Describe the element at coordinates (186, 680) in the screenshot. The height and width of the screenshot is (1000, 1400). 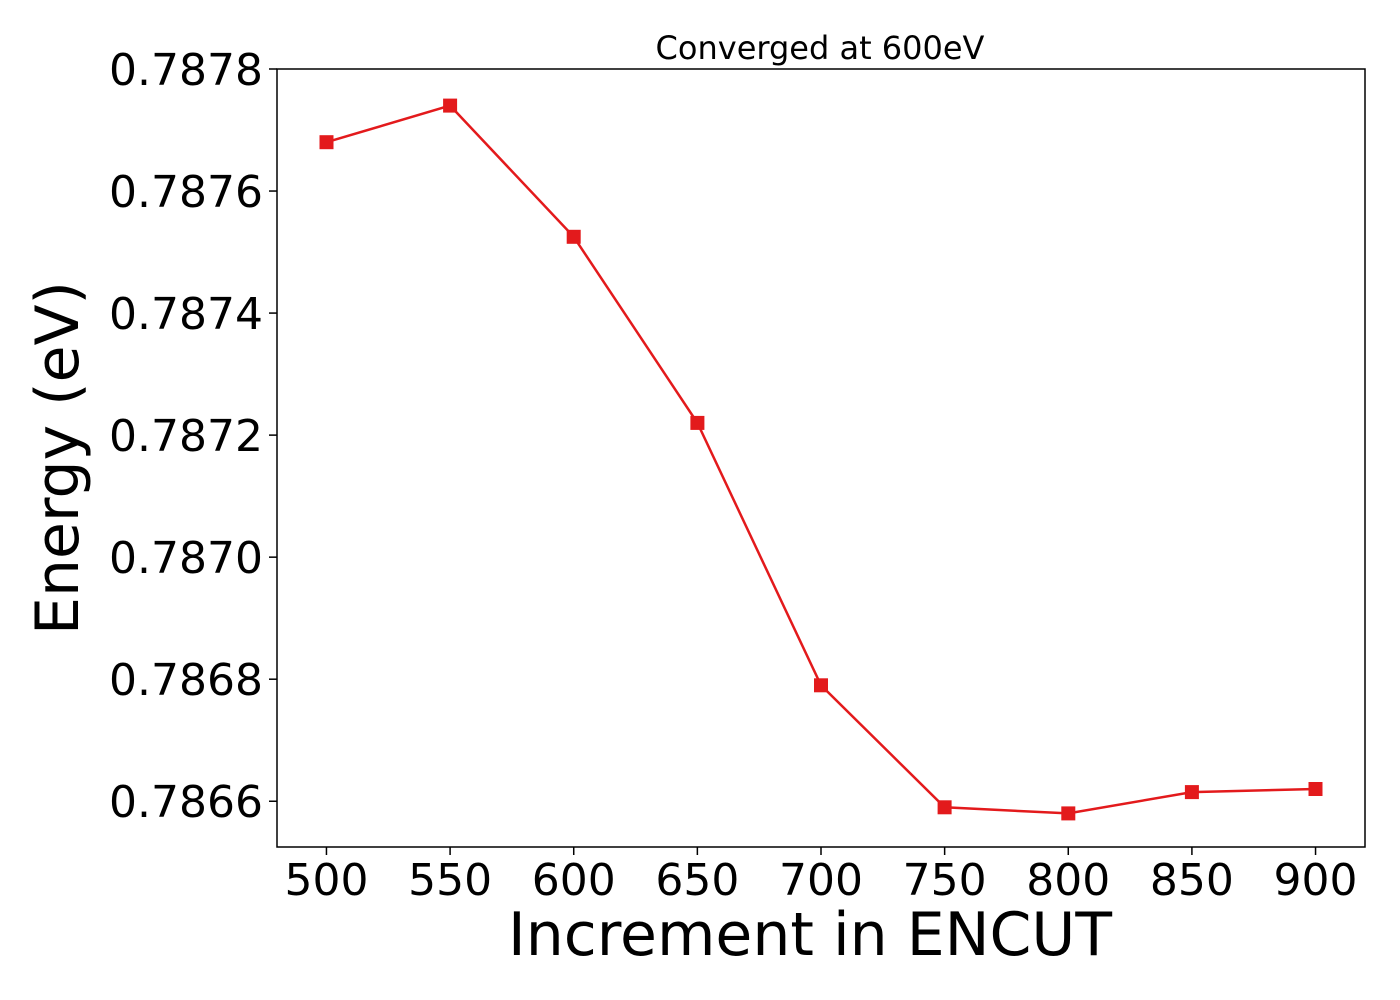
I see `y-tick-label: 0.7868` at that location.